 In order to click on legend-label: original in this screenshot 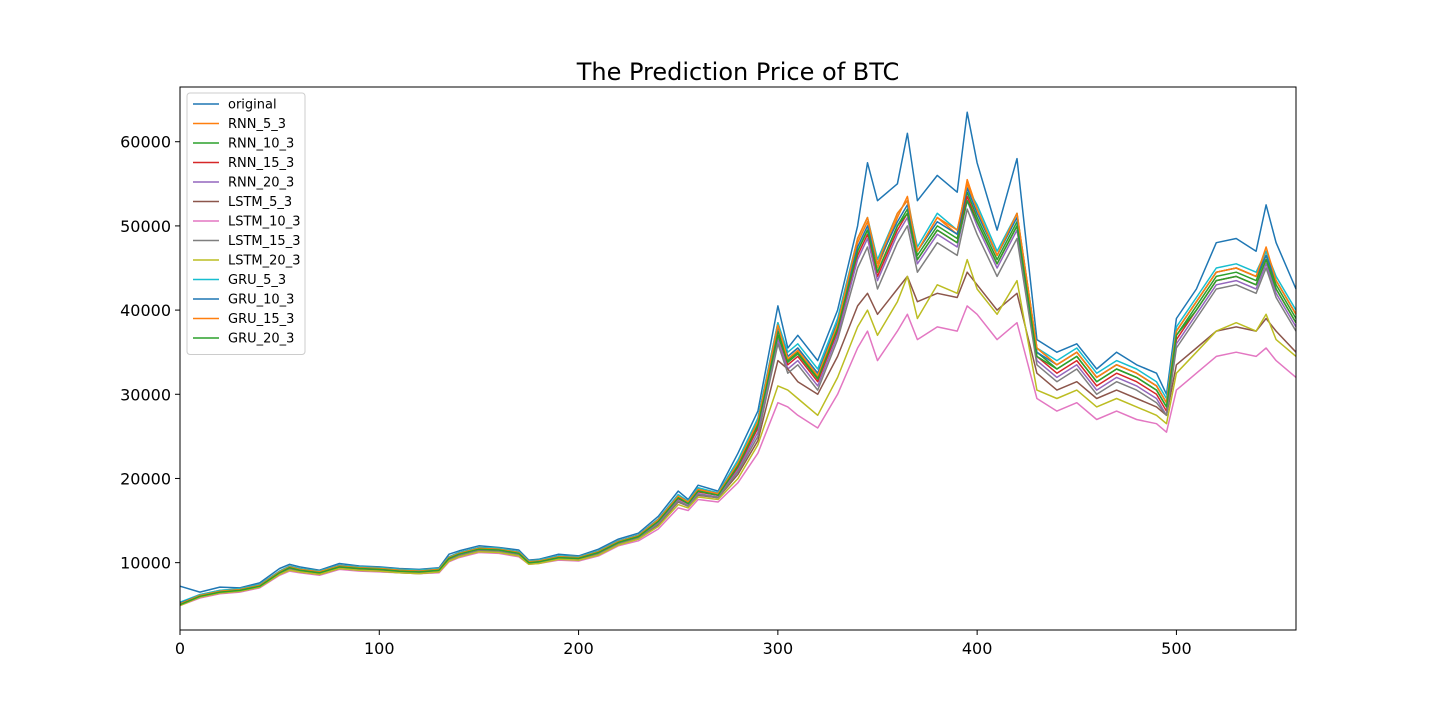, I will do `click(252, 105)`.